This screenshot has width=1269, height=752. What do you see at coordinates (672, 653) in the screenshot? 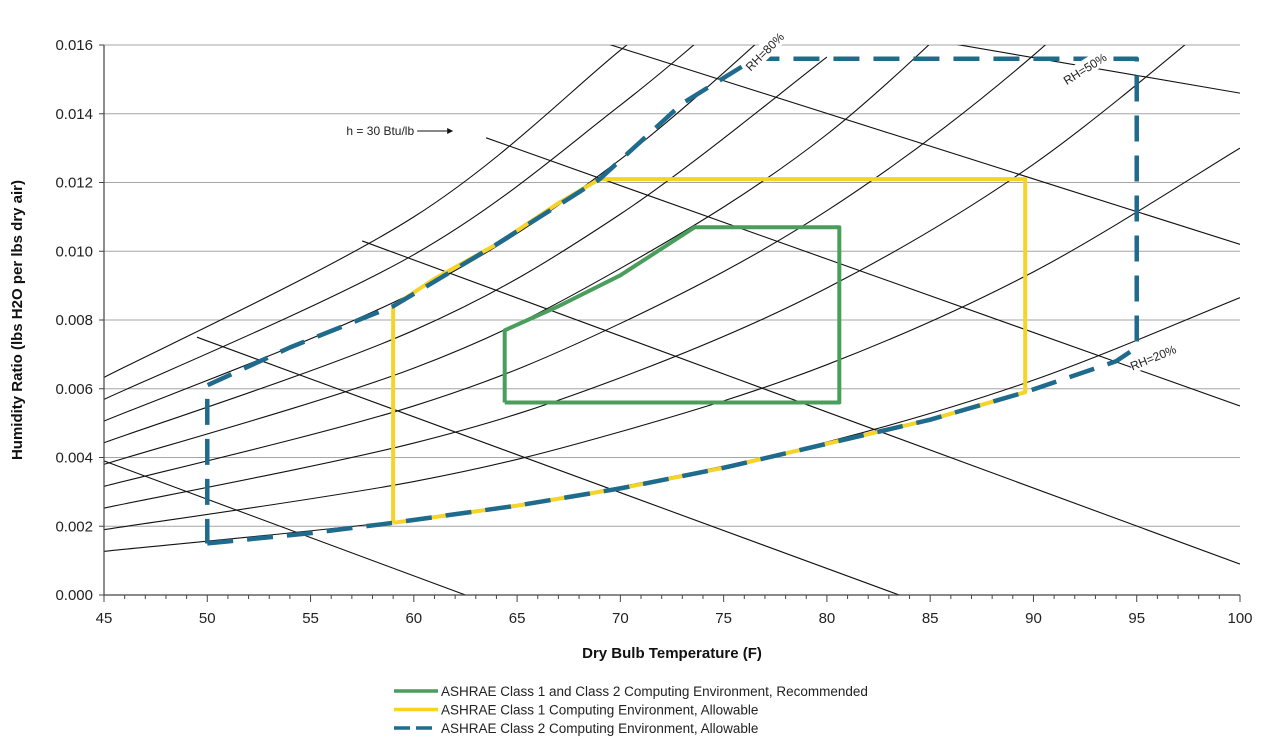
I see `x-axis-title: Dry Bulb Temperature (F)` at bounding box center [672, 653].